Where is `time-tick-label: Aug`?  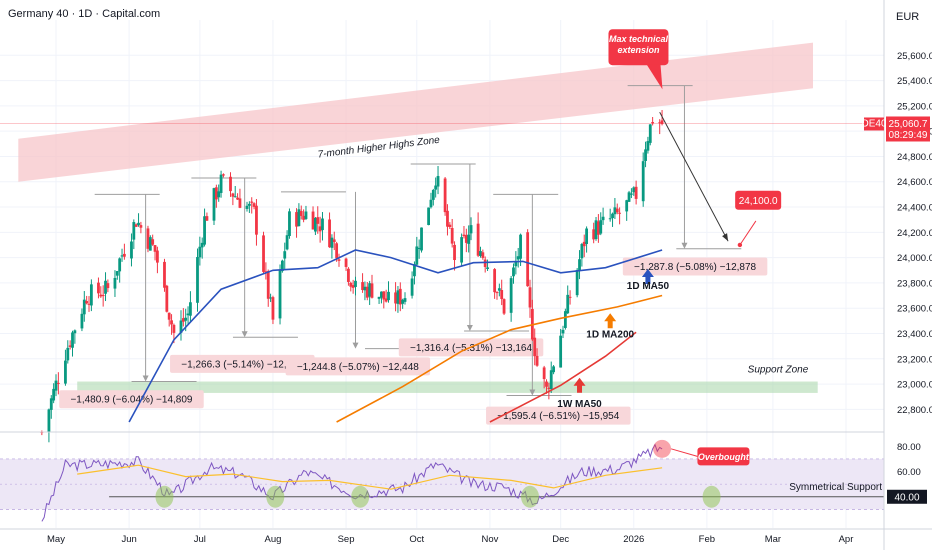
time-tick-label: Aug is located at coordinates (273, 539).